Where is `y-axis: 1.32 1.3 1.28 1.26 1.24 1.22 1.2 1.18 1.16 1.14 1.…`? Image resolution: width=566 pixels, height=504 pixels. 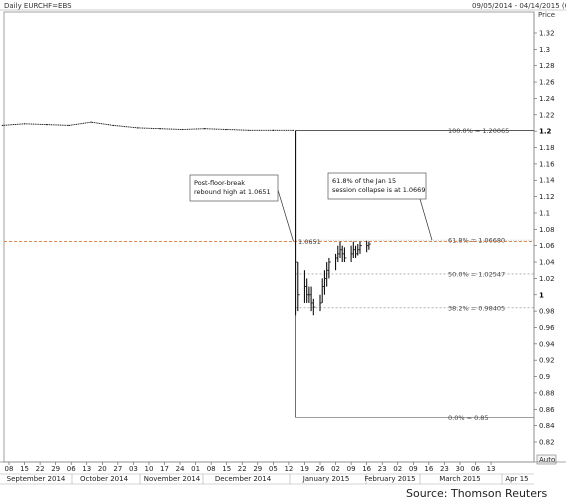
y-axis: 1.32 1.3 1.28 1.26 1.24 1.22 1.2 1.18 1.16 1.14 1.… is located at coordinates (544, 238).